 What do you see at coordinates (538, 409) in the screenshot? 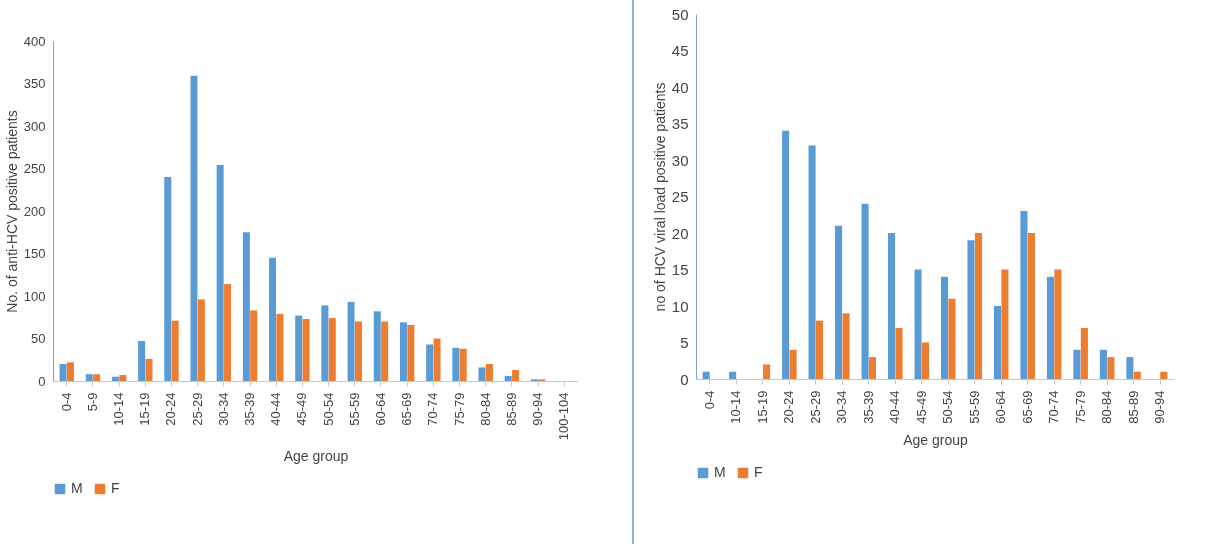
I see `x-tick-label: 90-94` at bounding box center [538, 409].